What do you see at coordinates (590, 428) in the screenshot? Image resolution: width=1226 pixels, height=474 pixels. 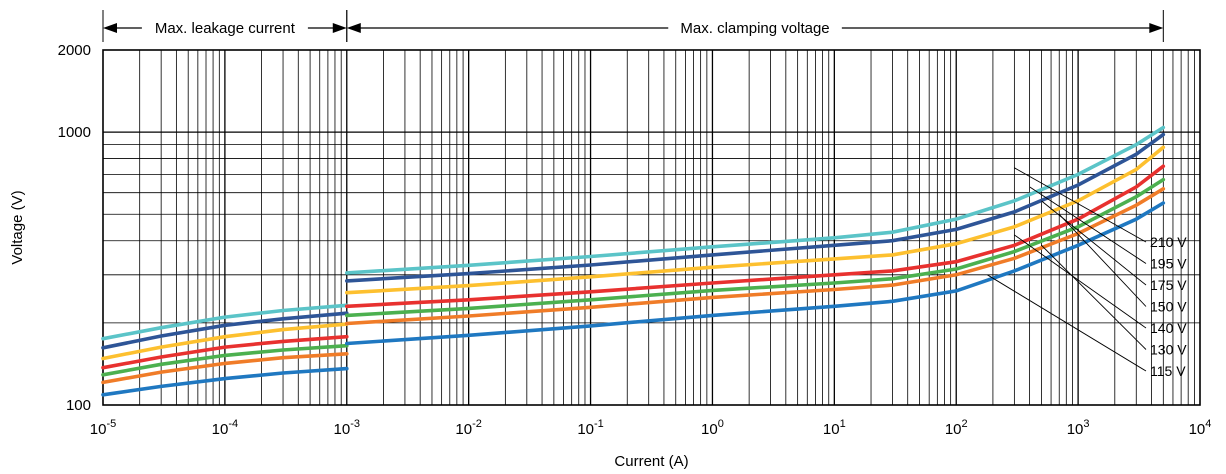 I see `x-tick-label: 10⁻¹` at bounding box center [590, 428].